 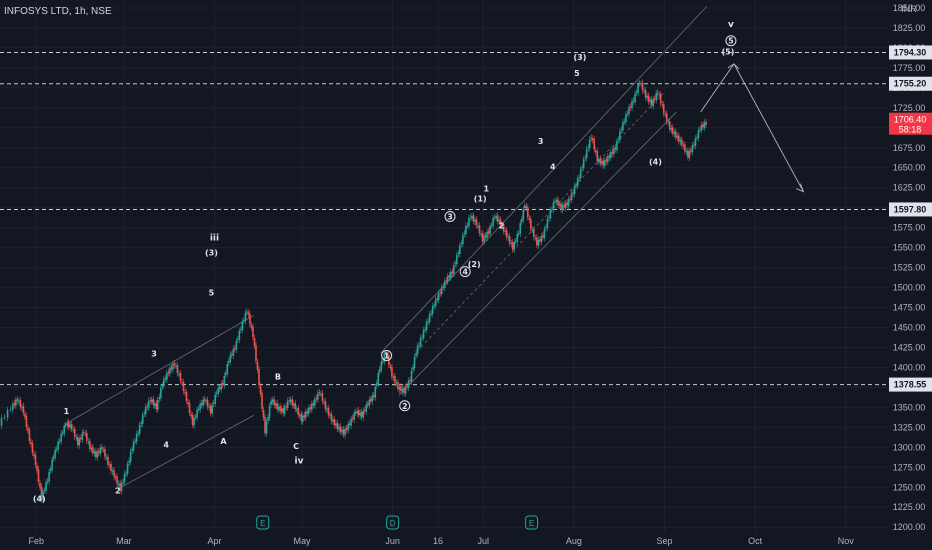 What do you see at coordinates (909, 347) in the screenshot?
I see `y-tick-label: 1425.00` at bounding box center [909, 347].